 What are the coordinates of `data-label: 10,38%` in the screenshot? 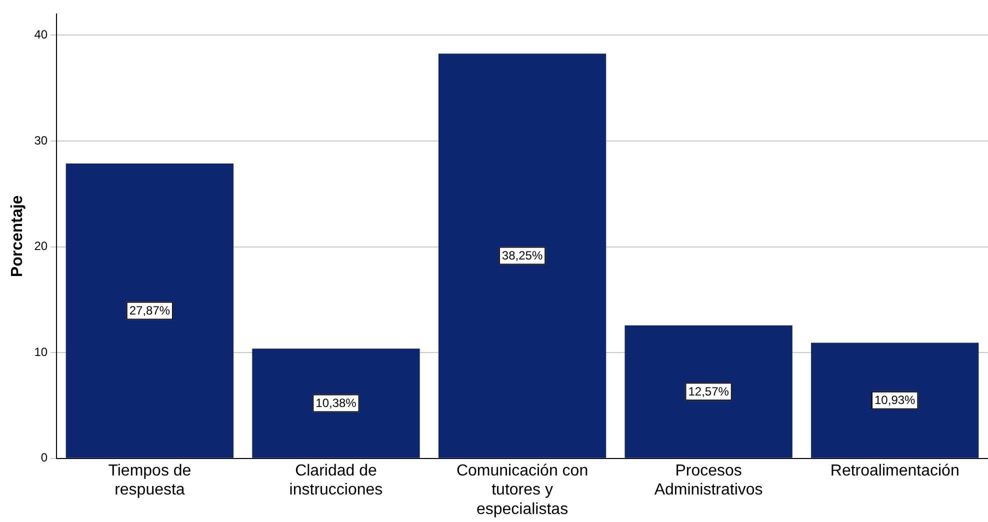 It's located at (336, 403).